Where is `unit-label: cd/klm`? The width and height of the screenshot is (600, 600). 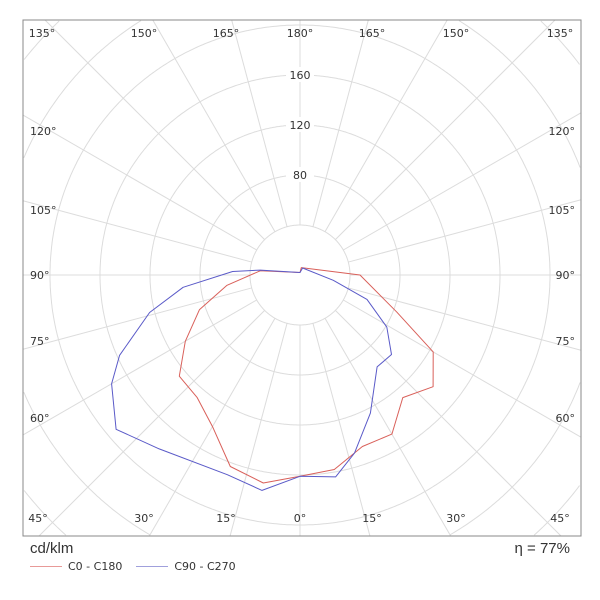
unit-label: cd/klm is located at coordinates (52, 548).